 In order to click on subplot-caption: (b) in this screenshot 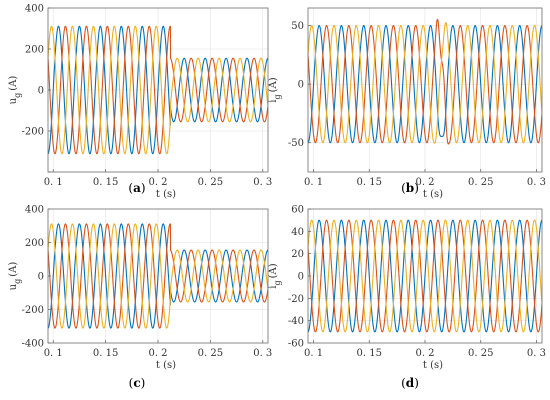, I will do `click(410, 188)`.